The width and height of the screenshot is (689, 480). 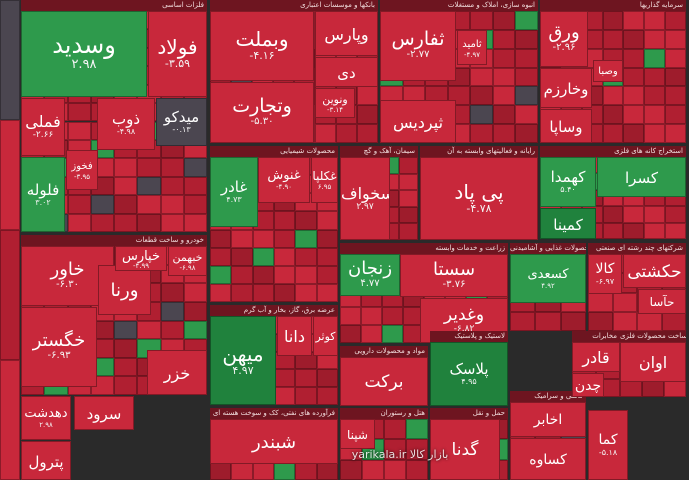 I want to click on stock-tile: ورنا, so click(x=124, y=290).